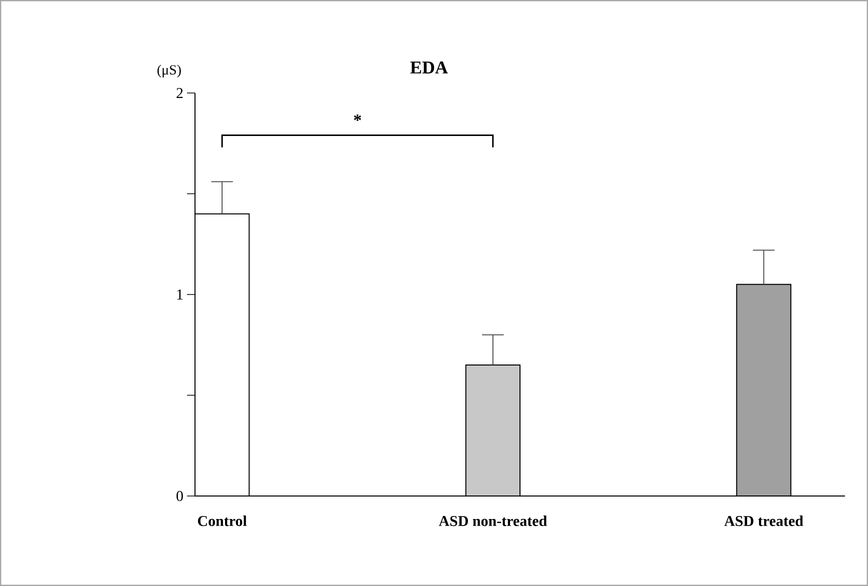 This screenshot has height=586, width=868. Describe the element at coordinates (358, 117) in the screenshot. I see `annotation: *` at that location.